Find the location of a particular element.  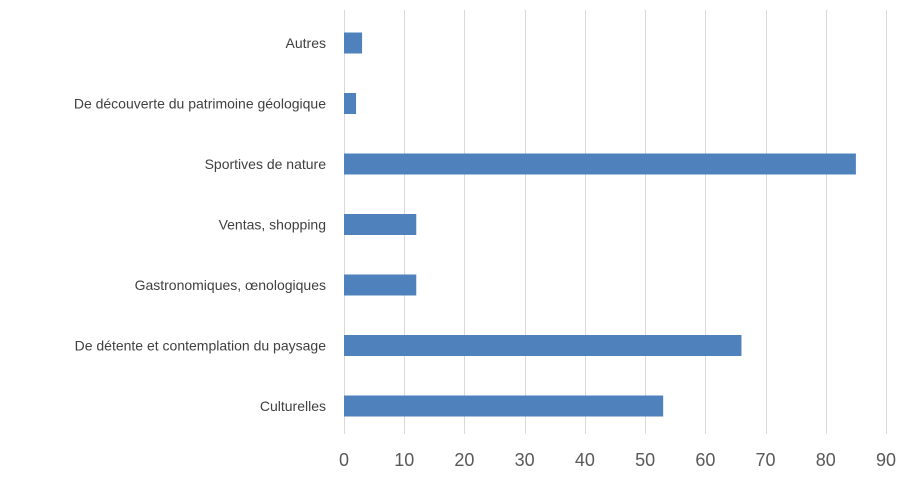

x-tick-label: 90 is located at coordinates (886, 460).